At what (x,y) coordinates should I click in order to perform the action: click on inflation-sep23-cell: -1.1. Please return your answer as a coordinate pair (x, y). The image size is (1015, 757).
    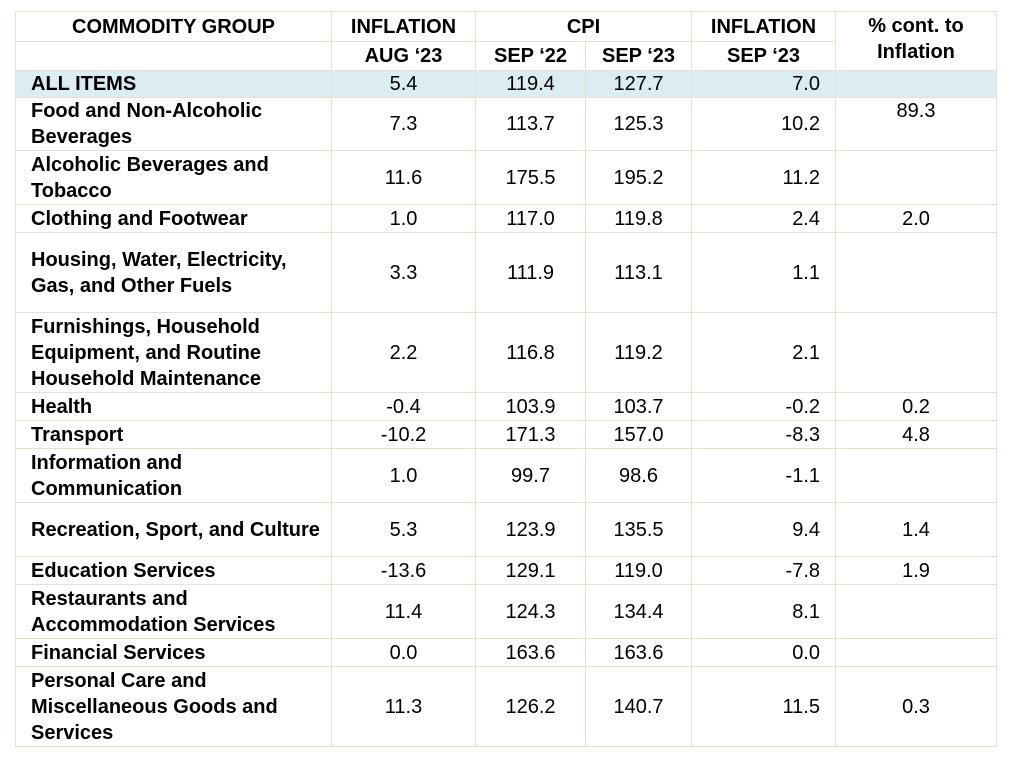
    Looking at the image, I should click on (763, 475).